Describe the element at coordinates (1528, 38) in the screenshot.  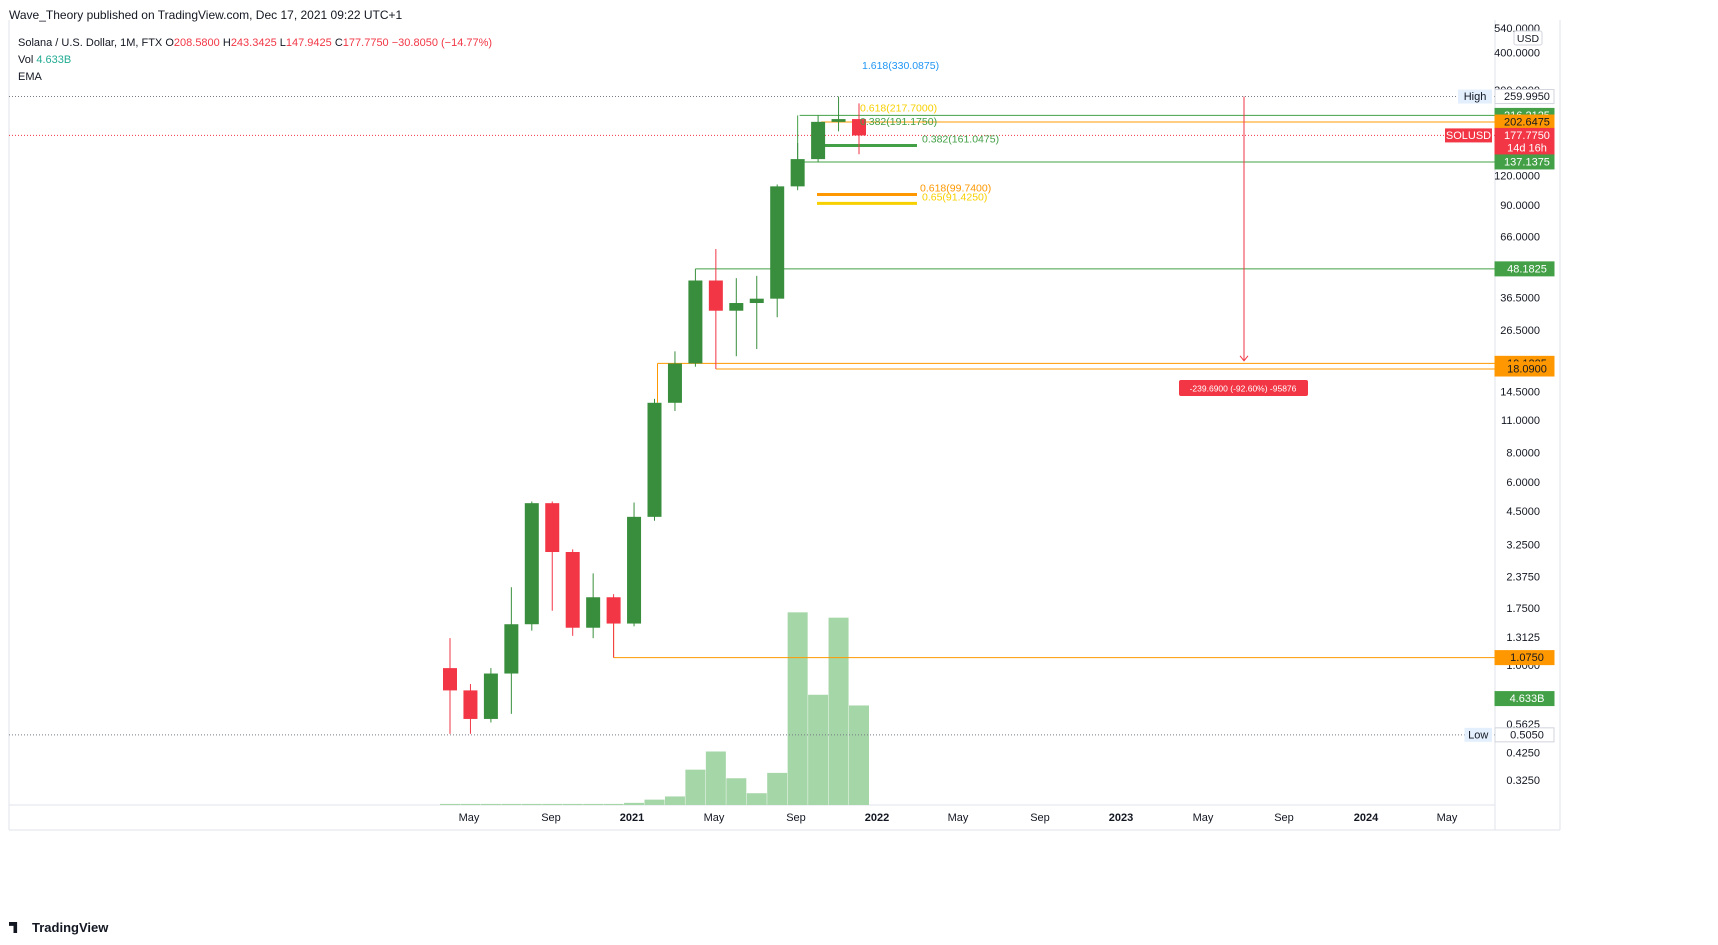
I see `currency-tag` at that location.